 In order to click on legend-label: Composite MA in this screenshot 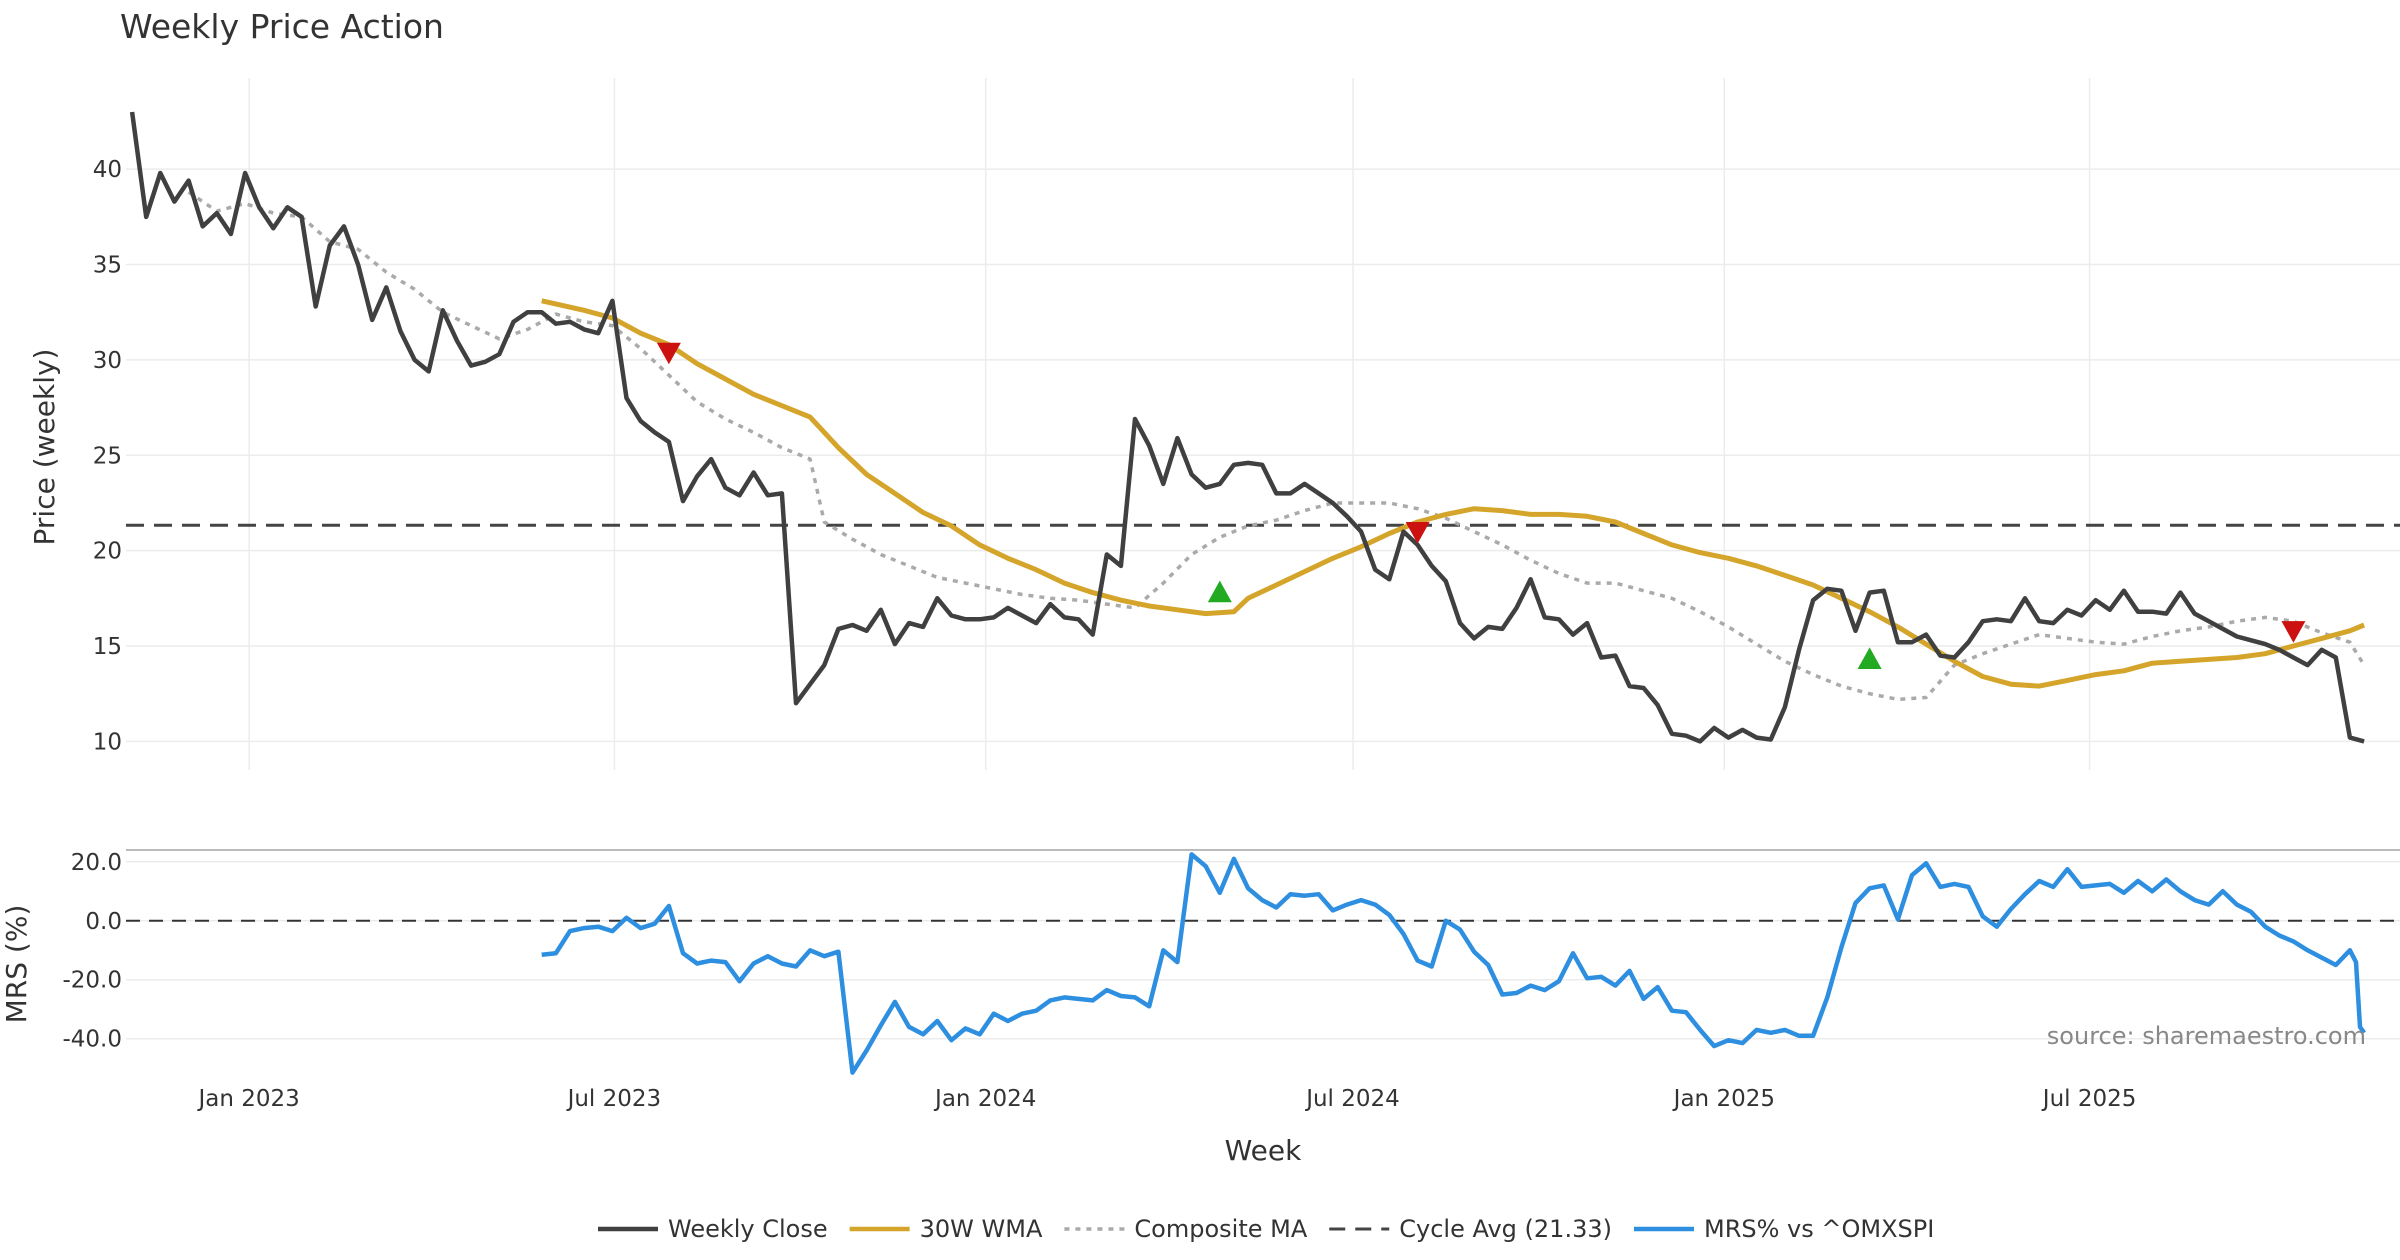, I will do `click(1220, 1229)`.